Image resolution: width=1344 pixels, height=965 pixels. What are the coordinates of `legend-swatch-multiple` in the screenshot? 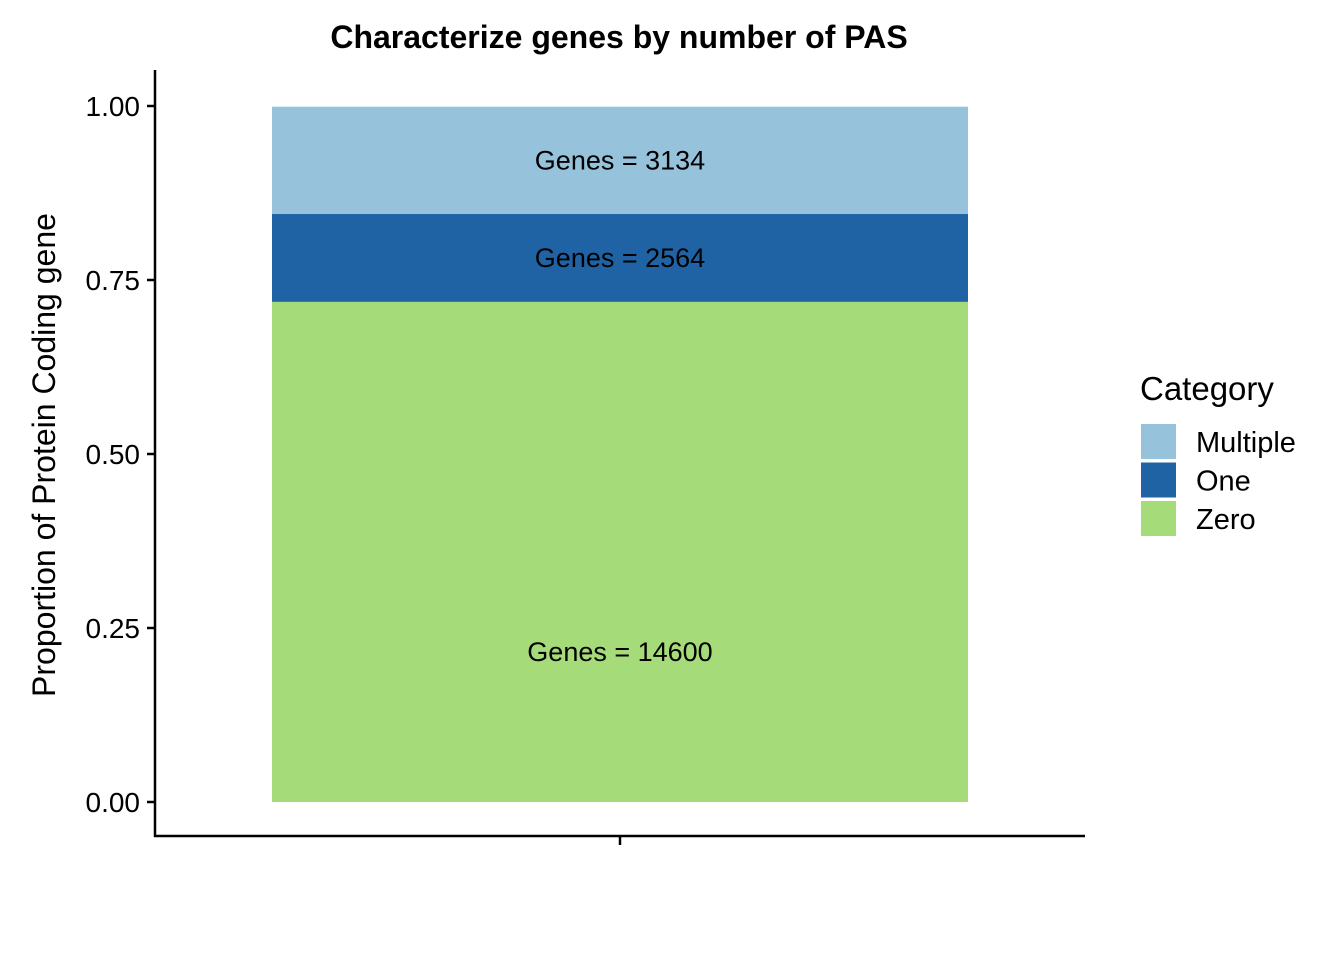 It's located at (1158, 441).